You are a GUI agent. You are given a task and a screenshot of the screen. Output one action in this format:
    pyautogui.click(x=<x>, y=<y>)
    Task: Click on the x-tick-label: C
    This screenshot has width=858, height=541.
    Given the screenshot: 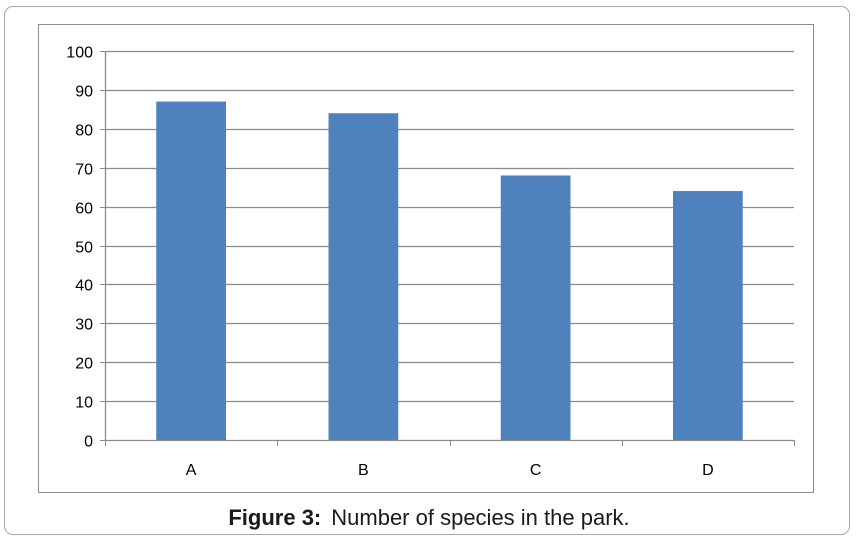 What is the action you would take?
    pyautogui.click(x=536, y=470)
    